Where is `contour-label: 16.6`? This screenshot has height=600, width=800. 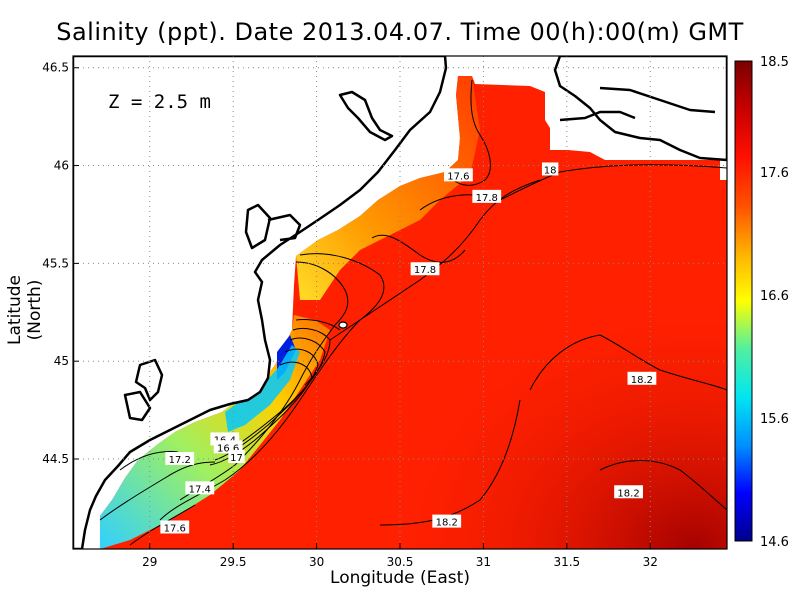 contour-label: 16.6 is located at coordinates (228, 448).